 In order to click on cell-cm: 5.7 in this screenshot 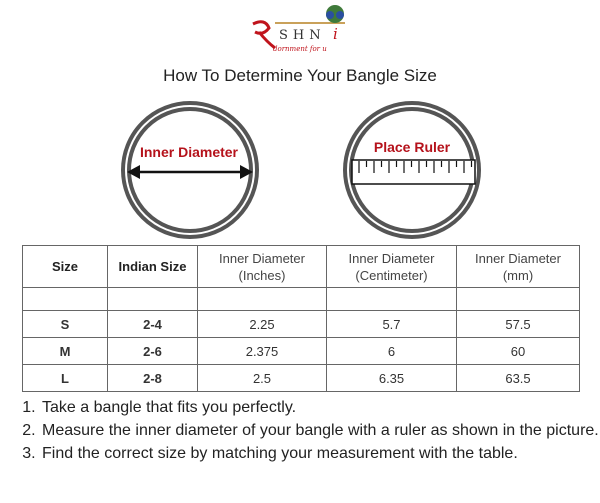, I will do `click(391, 324)`.